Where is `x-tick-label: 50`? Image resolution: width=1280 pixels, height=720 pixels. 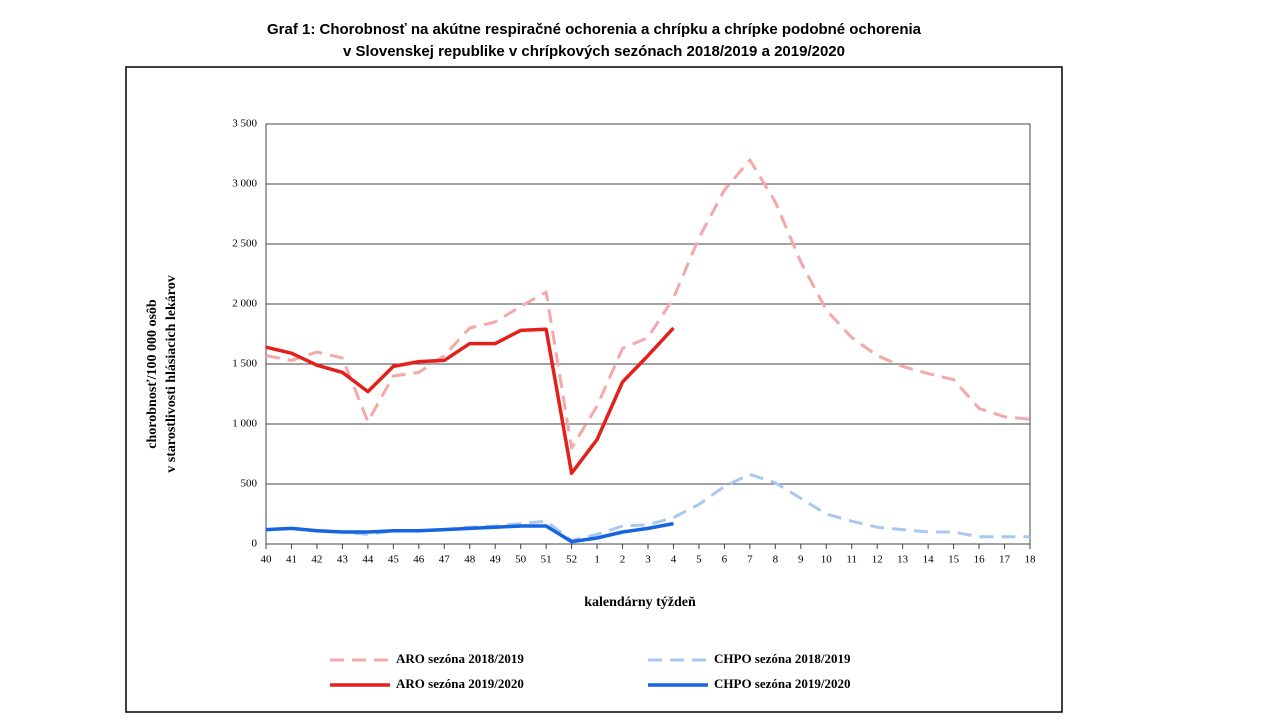
x-tick-label: 50 is located at coordinates (521, 560).